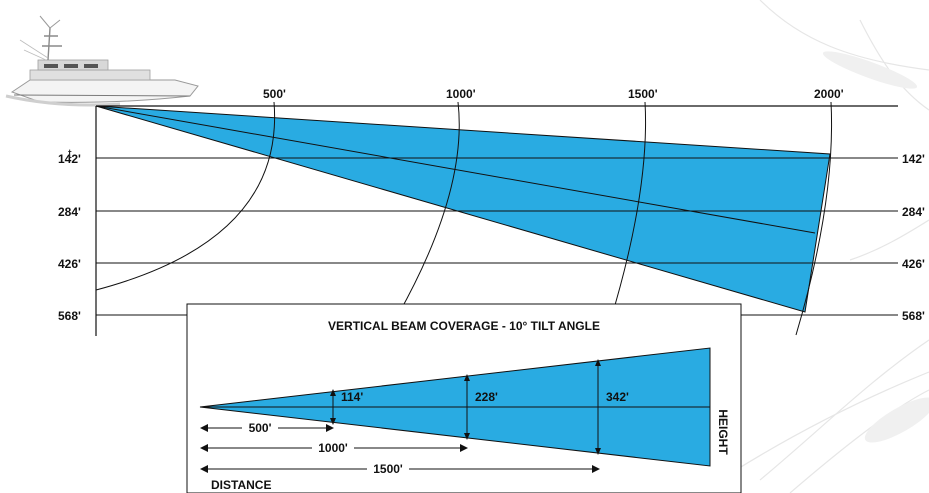 The image size is (929, 493). Describe the element at coordinates (829, 94) in the screenshot. I see `distance-label: 2000'` at that location.